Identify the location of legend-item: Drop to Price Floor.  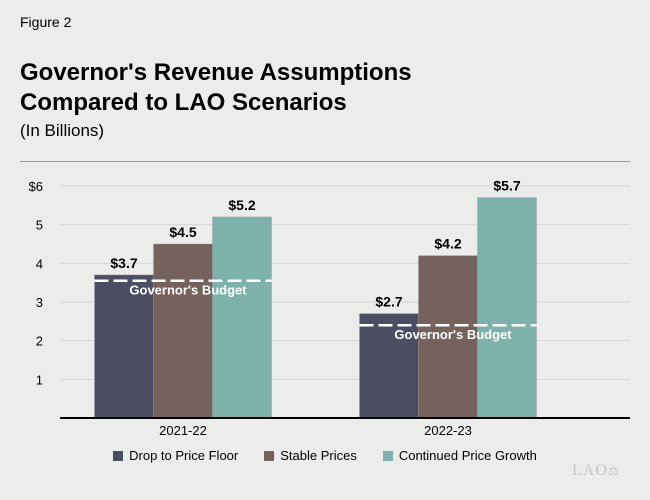
(175, 455).